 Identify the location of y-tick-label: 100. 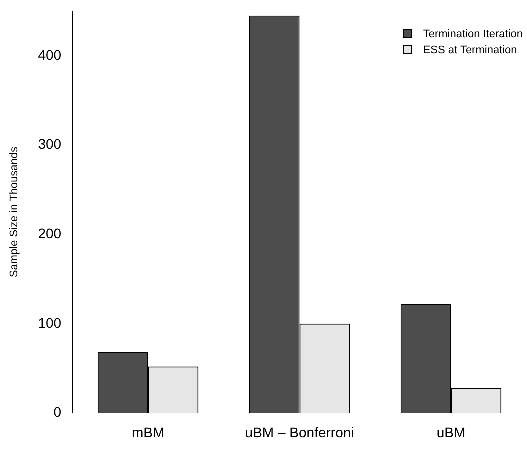
(50, 322).